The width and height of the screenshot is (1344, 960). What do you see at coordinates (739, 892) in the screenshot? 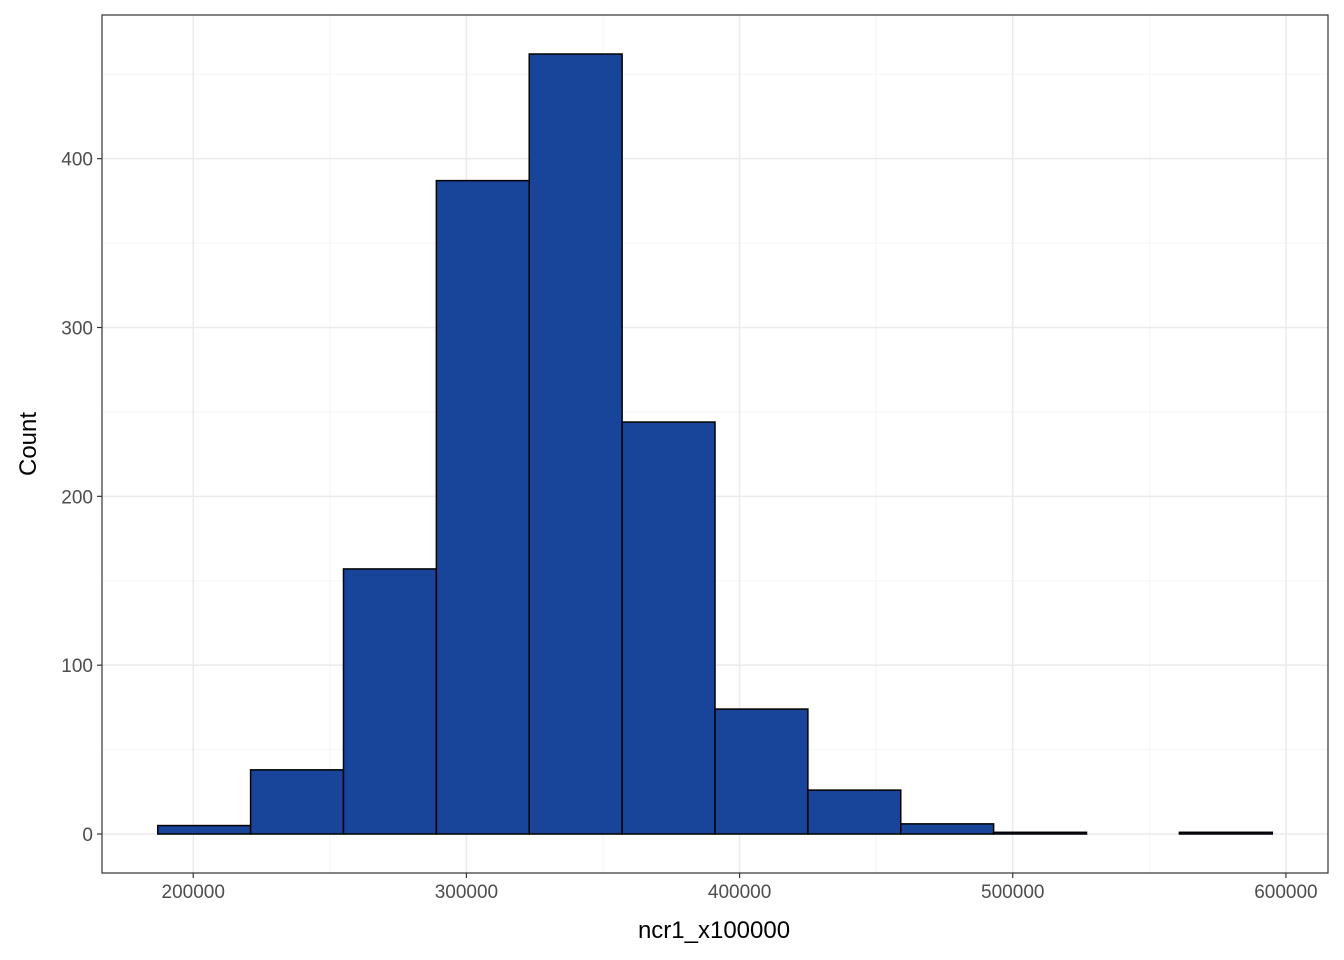
I see `x-tick-label: 400000` at bounding box center [739, 892].